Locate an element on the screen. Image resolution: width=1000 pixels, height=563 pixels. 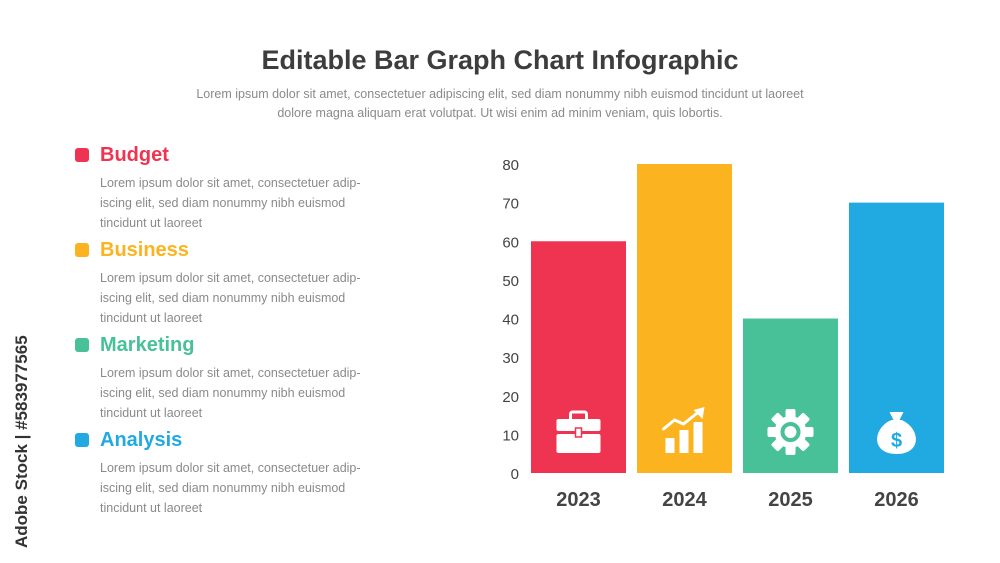
page-title: Editable Bar Graph Chart Infographic is located at coordinates (500, 60).